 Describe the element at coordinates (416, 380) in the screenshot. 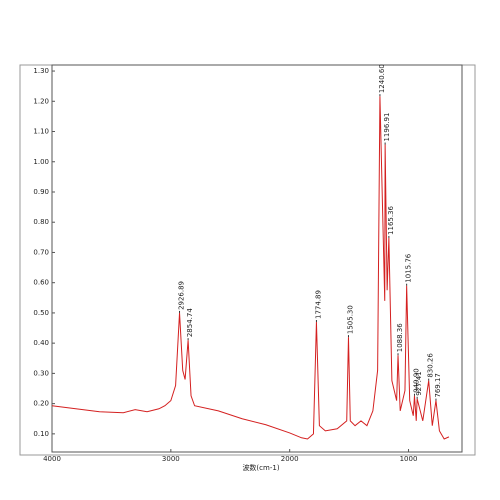

I see `peak-label: 949.90` at that location.